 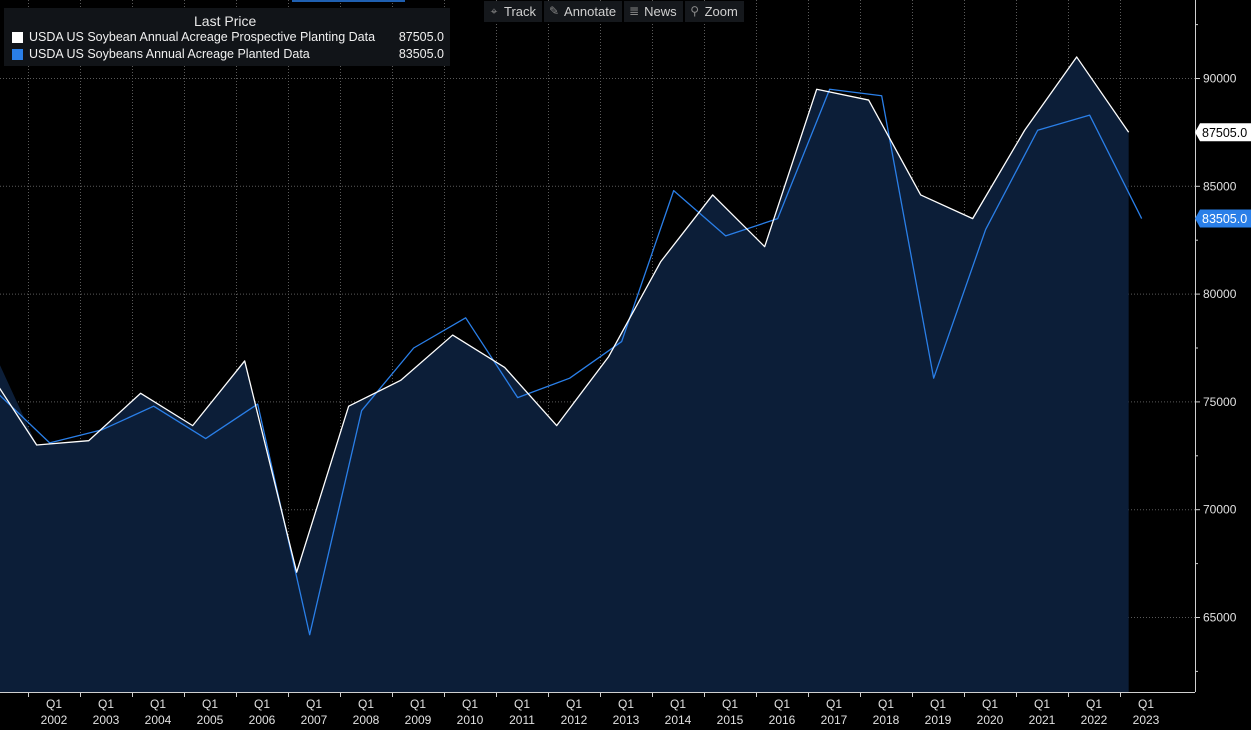 What do you see at coordinates (590, 11) in the screenshot?
I see `annotate-label: Annotate` at bounding box center [590, 11].